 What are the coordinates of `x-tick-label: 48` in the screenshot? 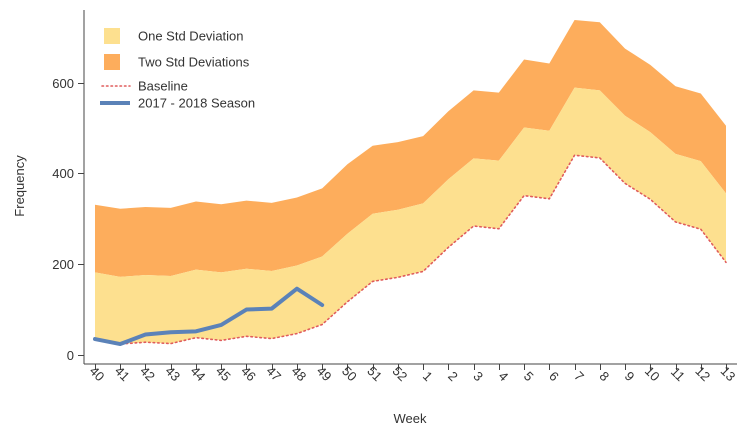 It's located at (299, 373).